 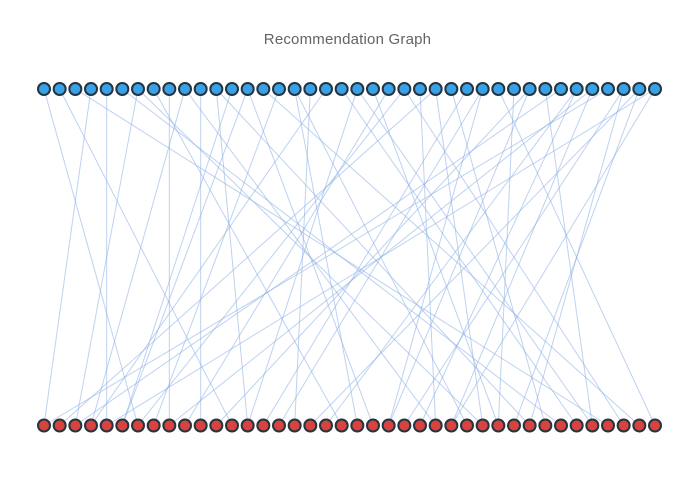 What do you see at coordinates (347, 39) in the screenshot?
I see `chart-title: Recommendation Graph` at bounding box center [347, 39].